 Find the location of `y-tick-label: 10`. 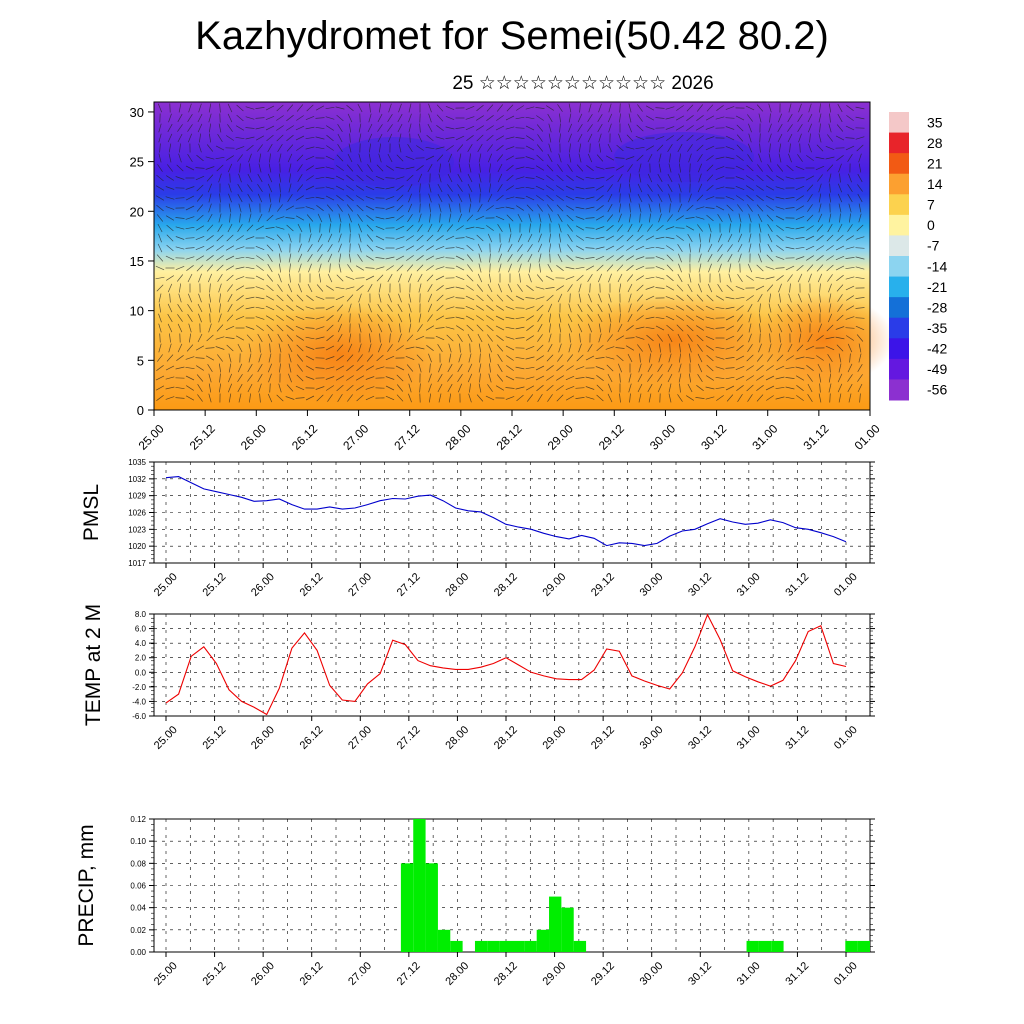

y-tick-label: 10 is located at coordinates (137, 311).